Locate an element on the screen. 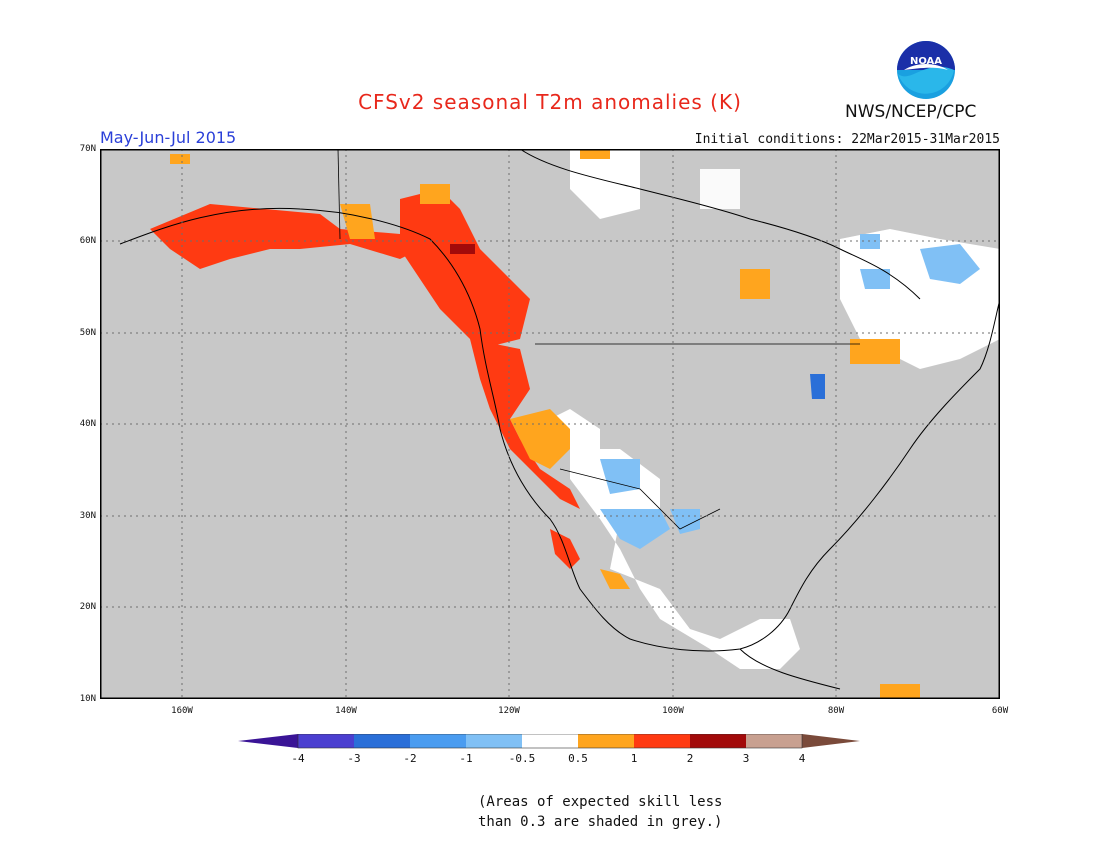 The width and height of the screenshot is (1100, 850). lon-label: 120W is located at coordinates (509, 711).